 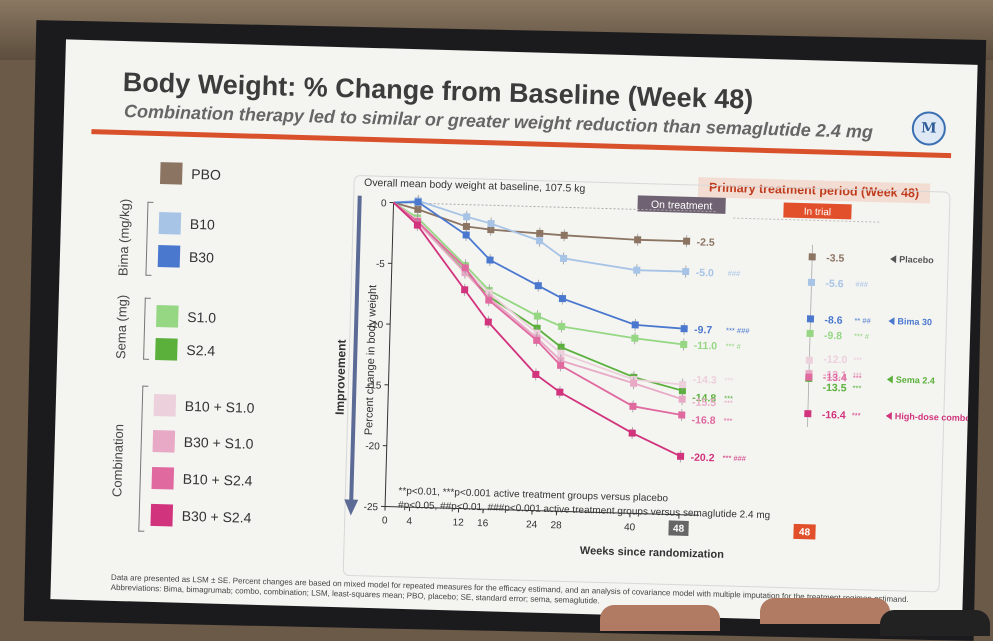 What do you see at coordinates (679, 529) in the screenshot?
I see `x-tick-label: 48` at bounding box center [679, 529].